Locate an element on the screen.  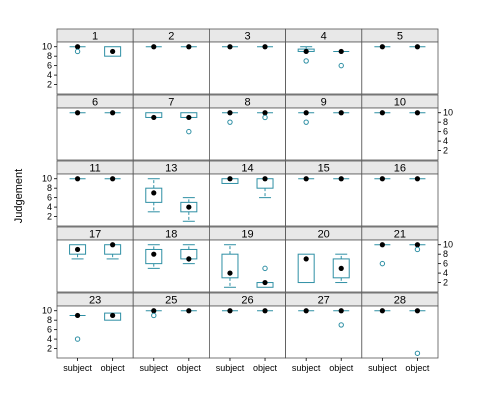
panel-strip-label: 13 is located at coordinates (171, 169).